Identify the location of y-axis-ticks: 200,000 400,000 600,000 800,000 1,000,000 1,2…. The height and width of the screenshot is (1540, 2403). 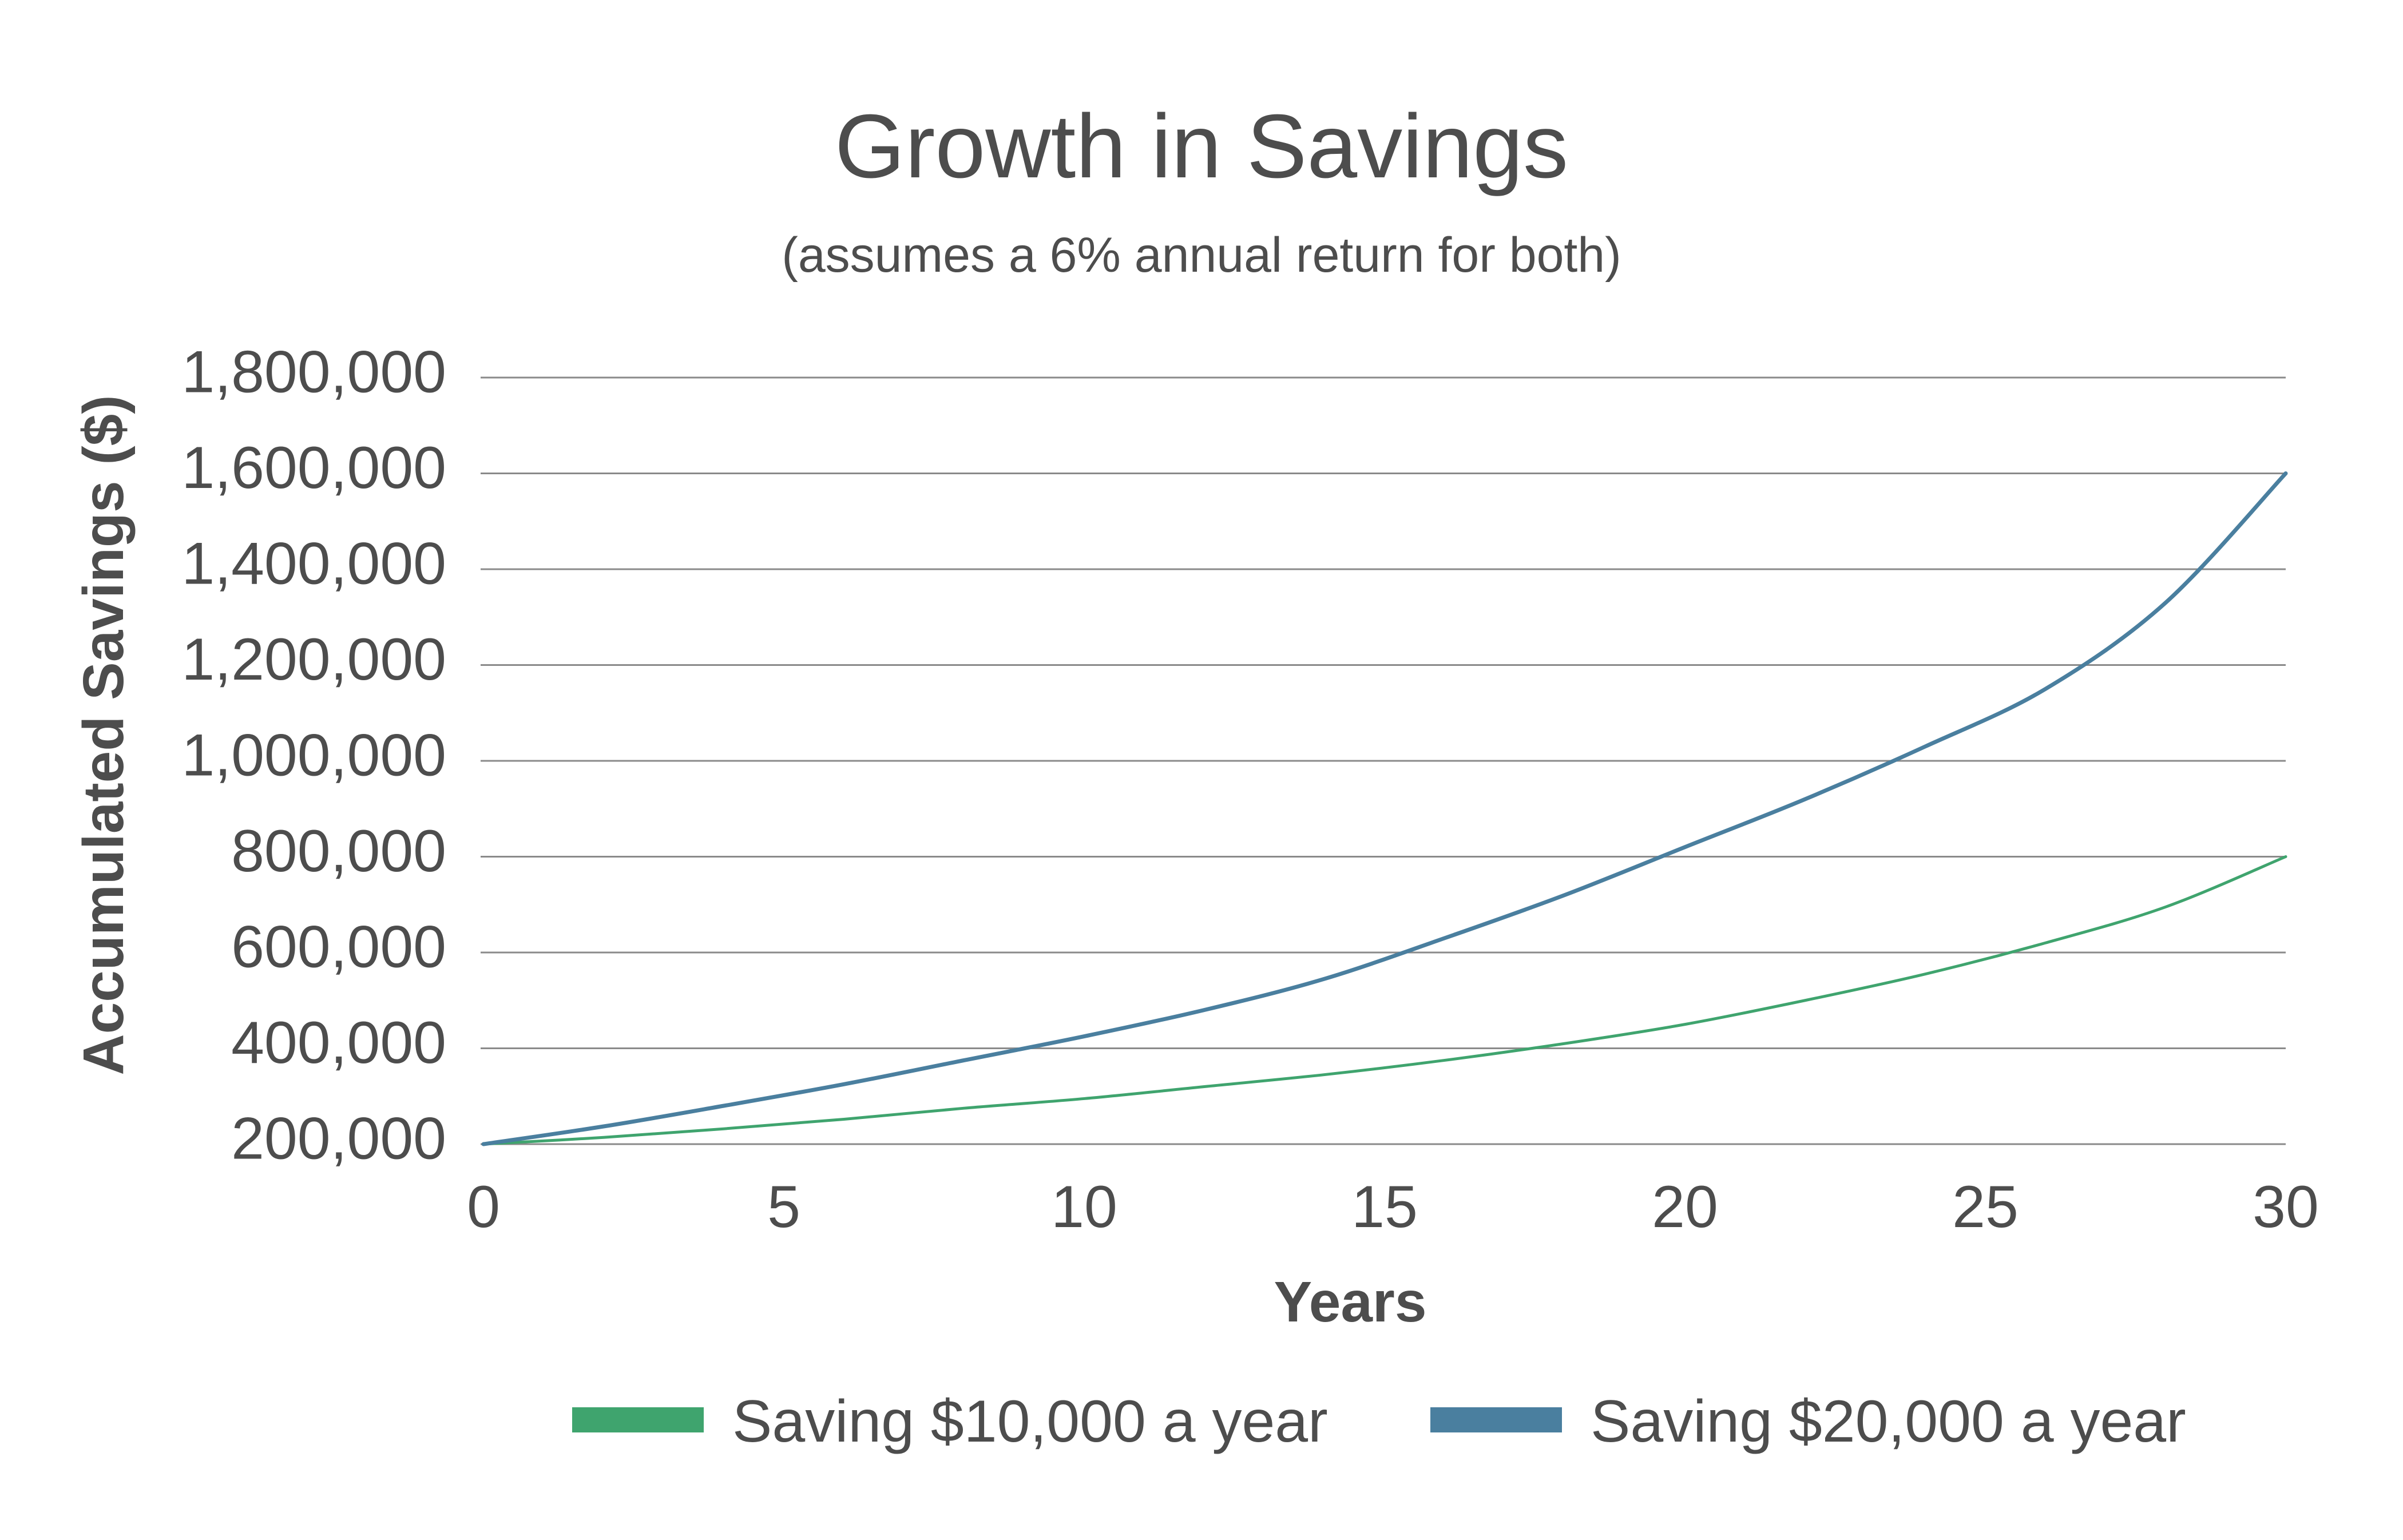
(313, 755).